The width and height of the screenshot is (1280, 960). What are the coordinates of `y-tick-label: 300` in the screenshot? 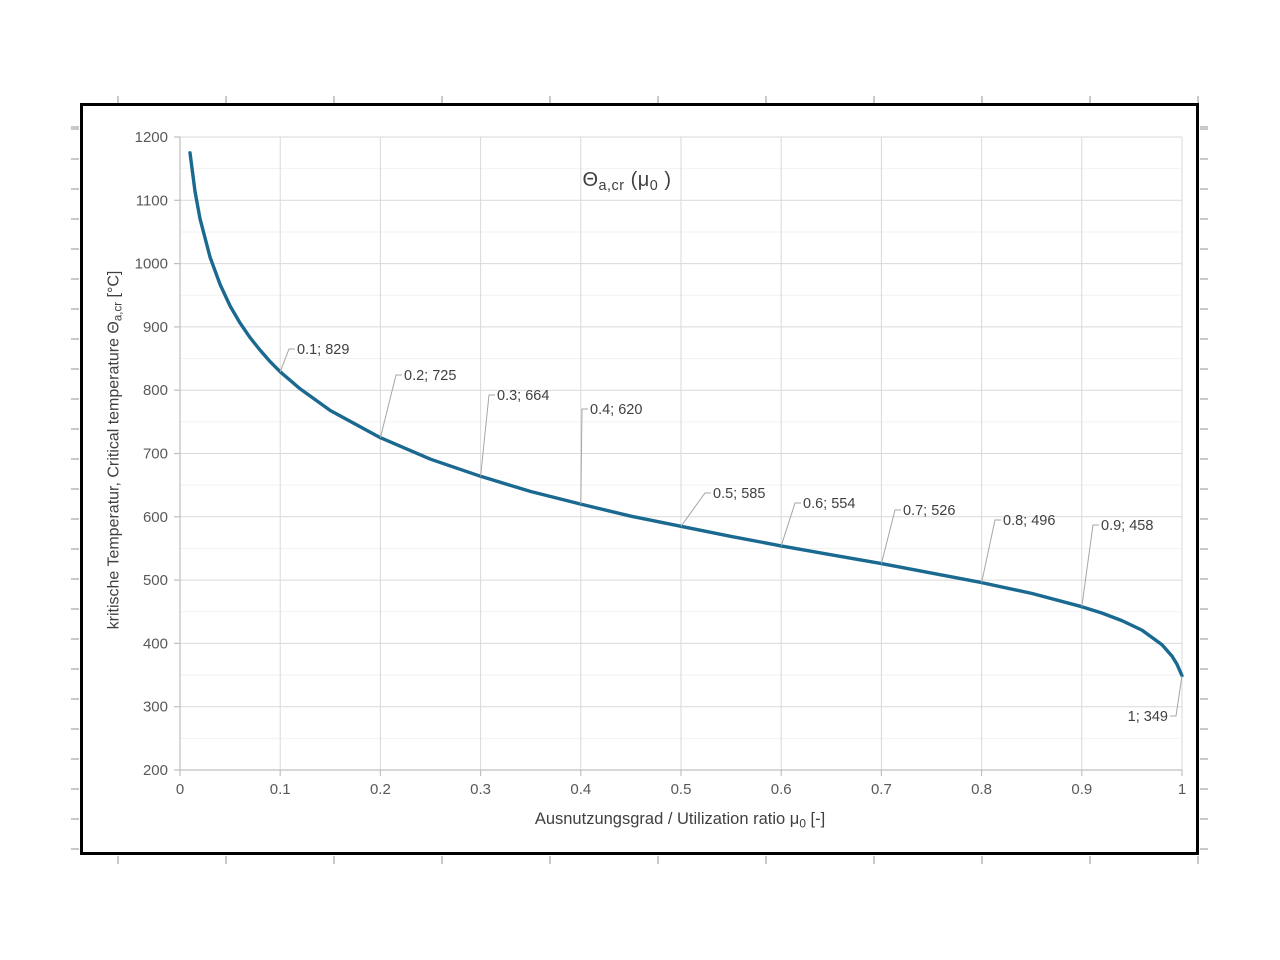 It's located at (155, 707).